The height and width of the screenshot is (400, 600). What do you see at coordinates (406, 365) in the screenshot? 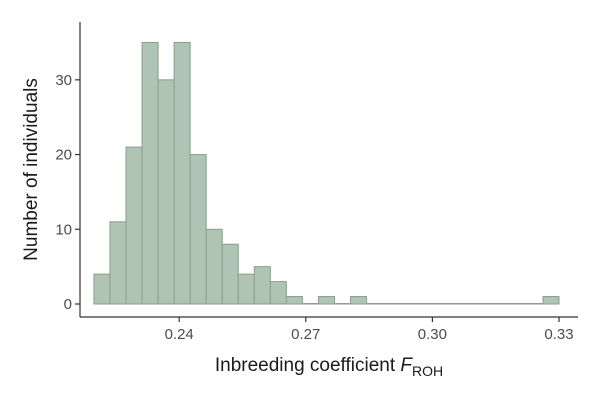
I see `x-axis-title-variable: F` at bounding box center [406, 365].